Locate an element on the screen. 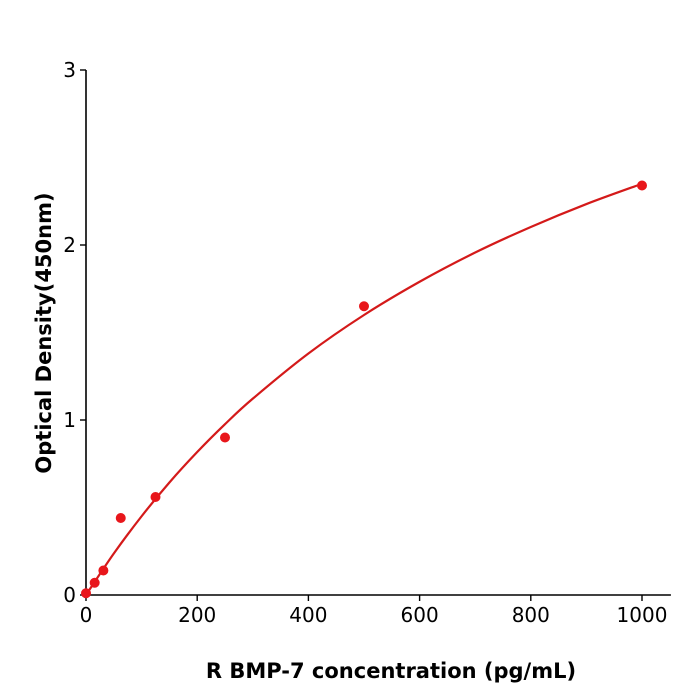 The width and height of the screenshot is (700, 700). x-tick-label: 1000 is located at coordinates (642, 615).